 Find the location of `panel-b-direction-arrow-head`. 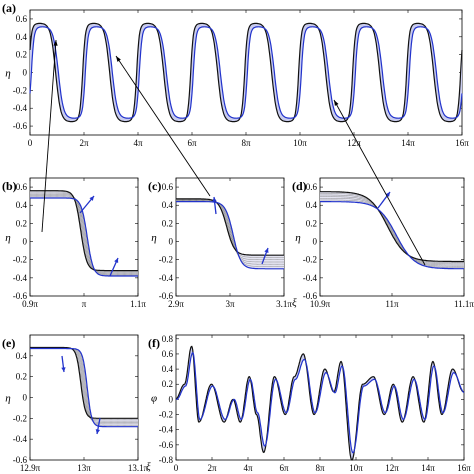

panel-b-direction-arrow-head is located at coordinates (91, 198).